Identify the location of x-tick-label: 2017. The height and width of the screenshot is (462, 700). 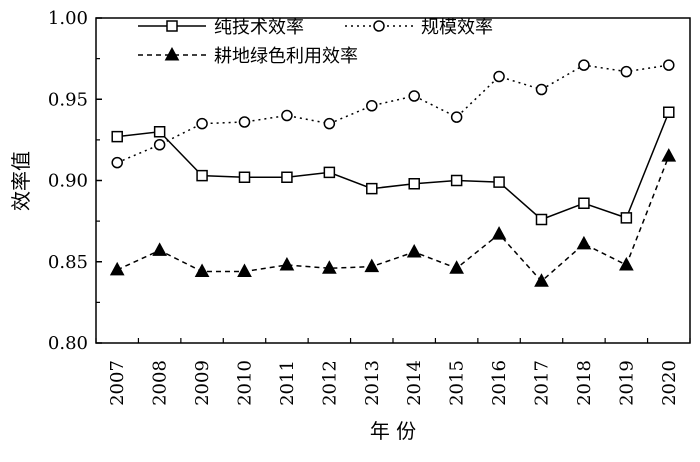
(542, 383).